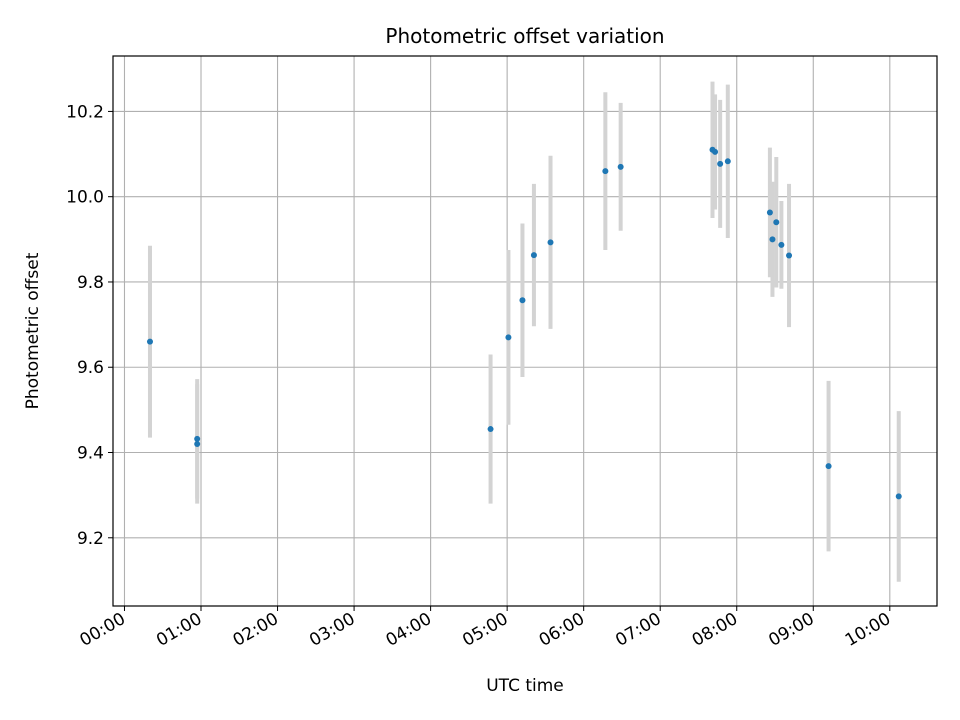 The width and height of the screenshot is (960, 720). I want to click on y-tick-label: 9.4, so click(90, 454).